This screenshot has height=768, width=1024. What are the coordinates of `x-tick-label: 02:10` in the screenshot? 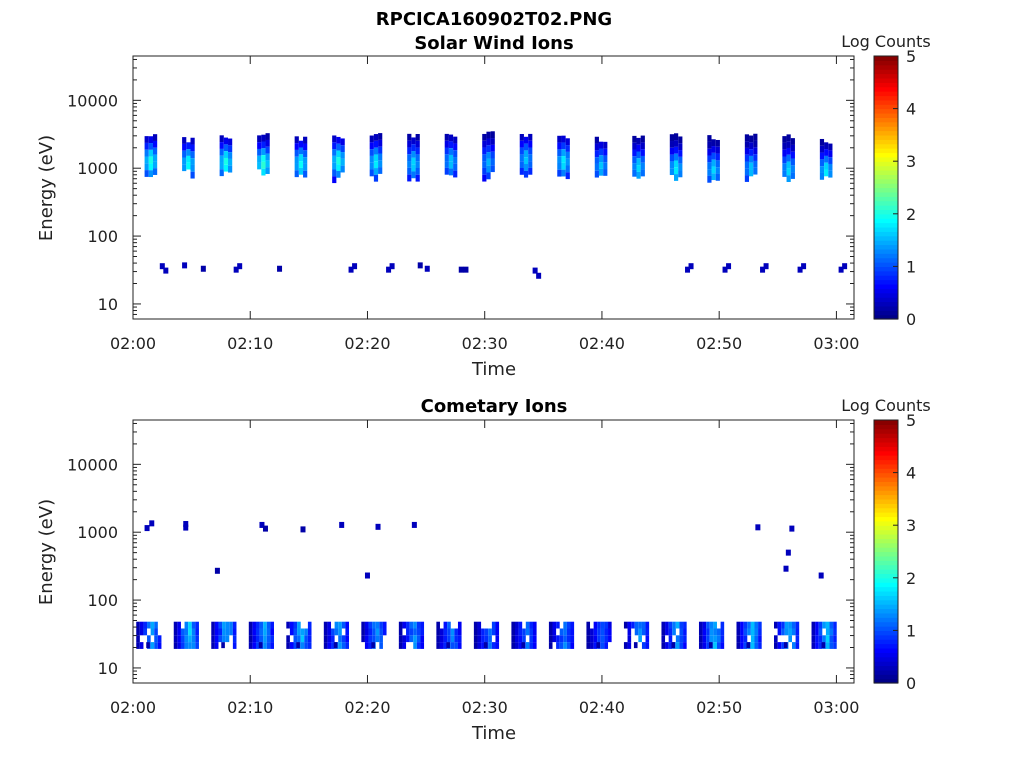 It's located at (250, 707).